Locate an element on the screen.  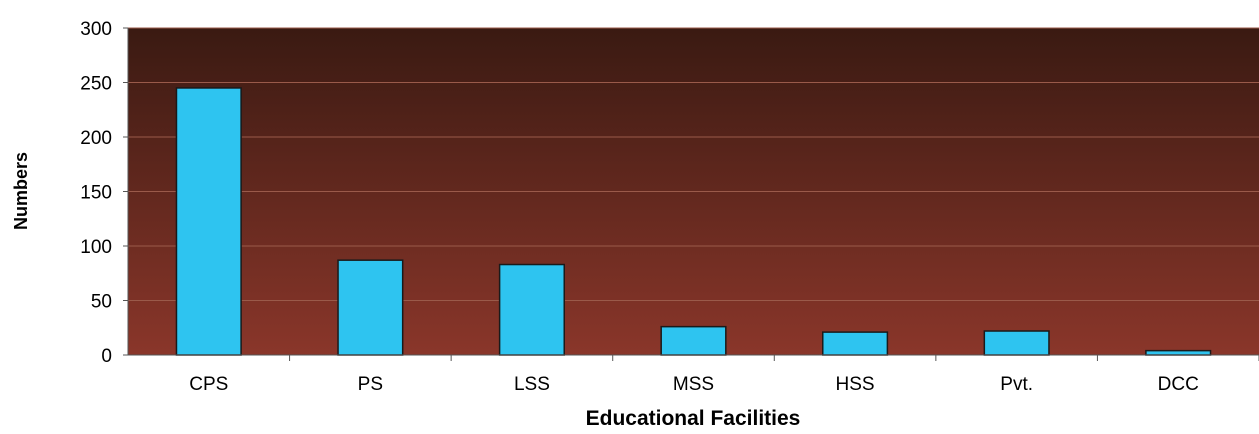
bar-ps is located at coordinates (370, 307).